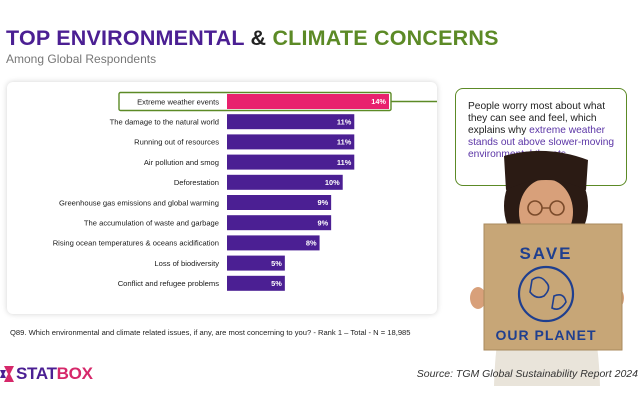  I want to click on title-part-2: CLIMATE CONCERNS, so click(385, 38).